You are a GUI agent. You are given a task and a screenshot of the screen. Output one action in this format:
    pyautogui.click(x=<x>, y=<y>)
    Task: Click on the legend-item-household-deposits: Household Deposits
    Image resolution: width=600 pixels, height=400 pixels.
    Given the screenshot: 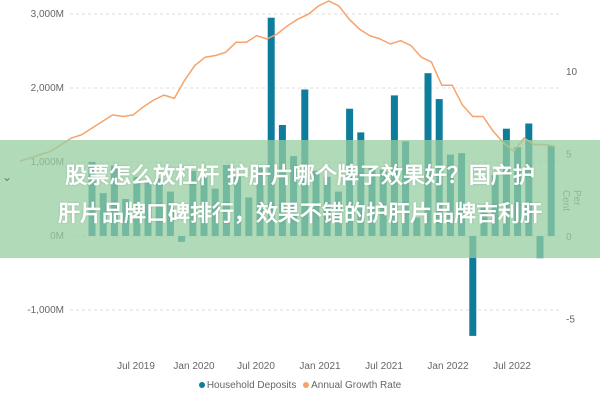 What is the action you would take?
    pyautogui.click(x=248, y=385)
    